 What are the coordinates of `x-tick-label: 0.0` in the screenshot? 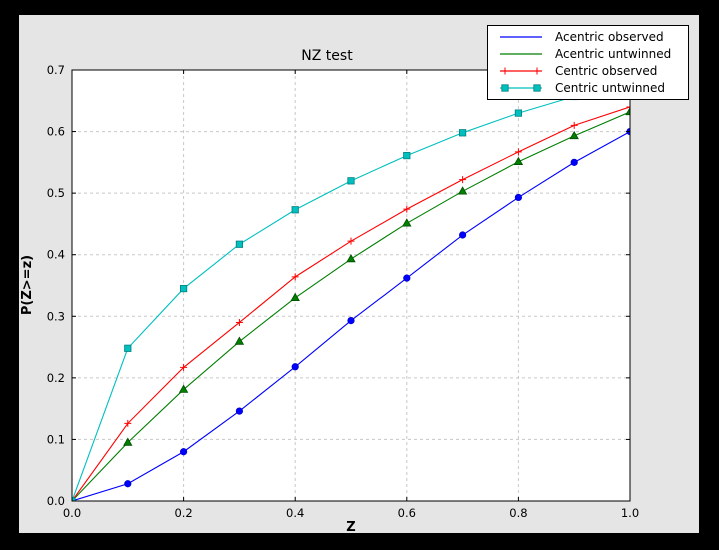 It's located at (72, 513).